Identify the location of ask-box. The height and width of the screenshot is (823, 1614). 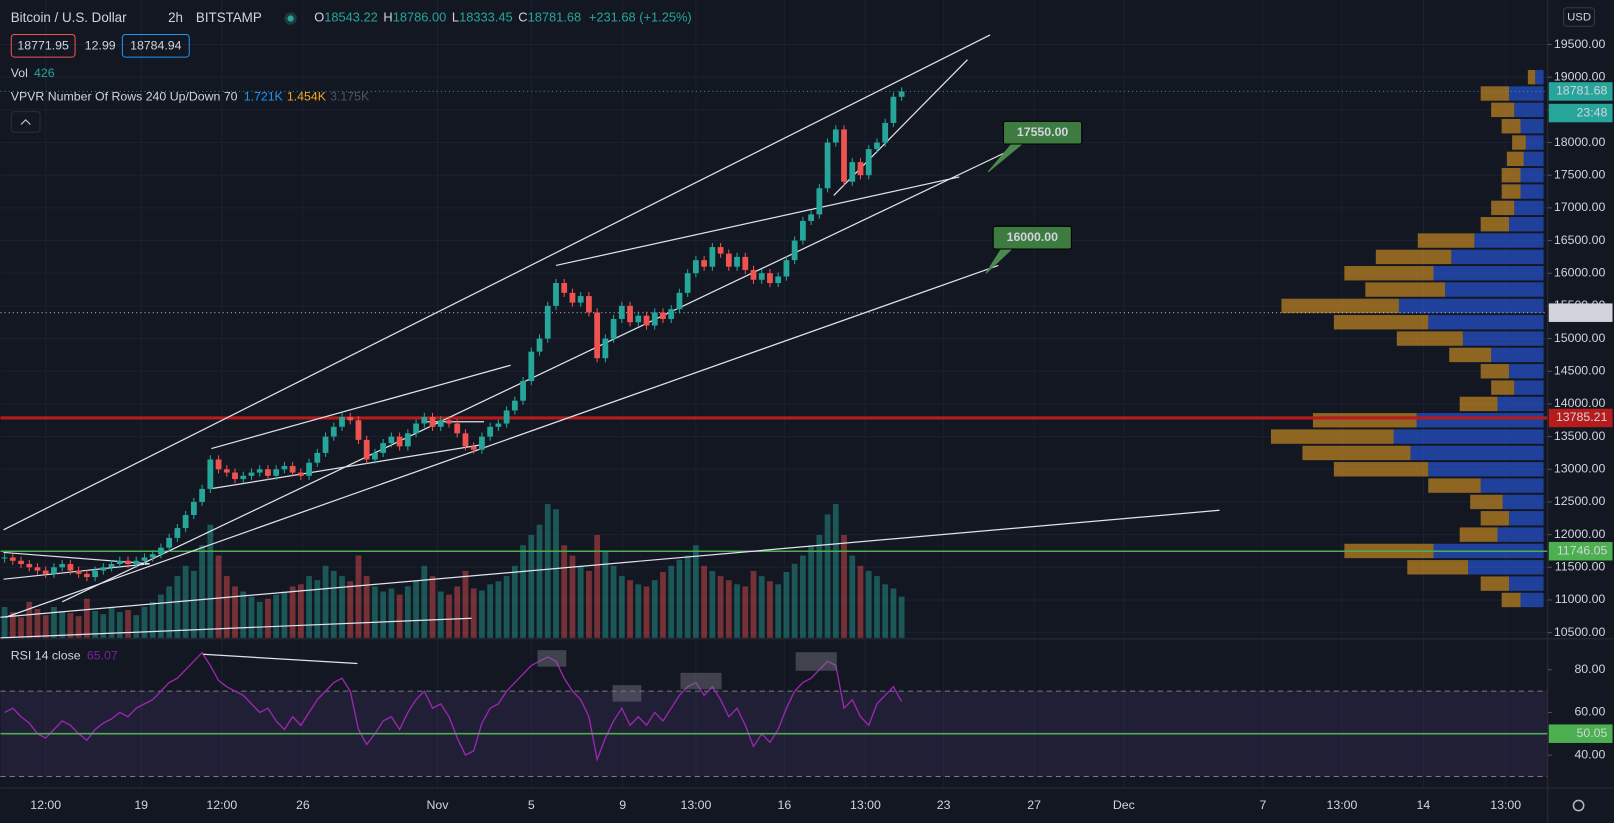
(155, 45).